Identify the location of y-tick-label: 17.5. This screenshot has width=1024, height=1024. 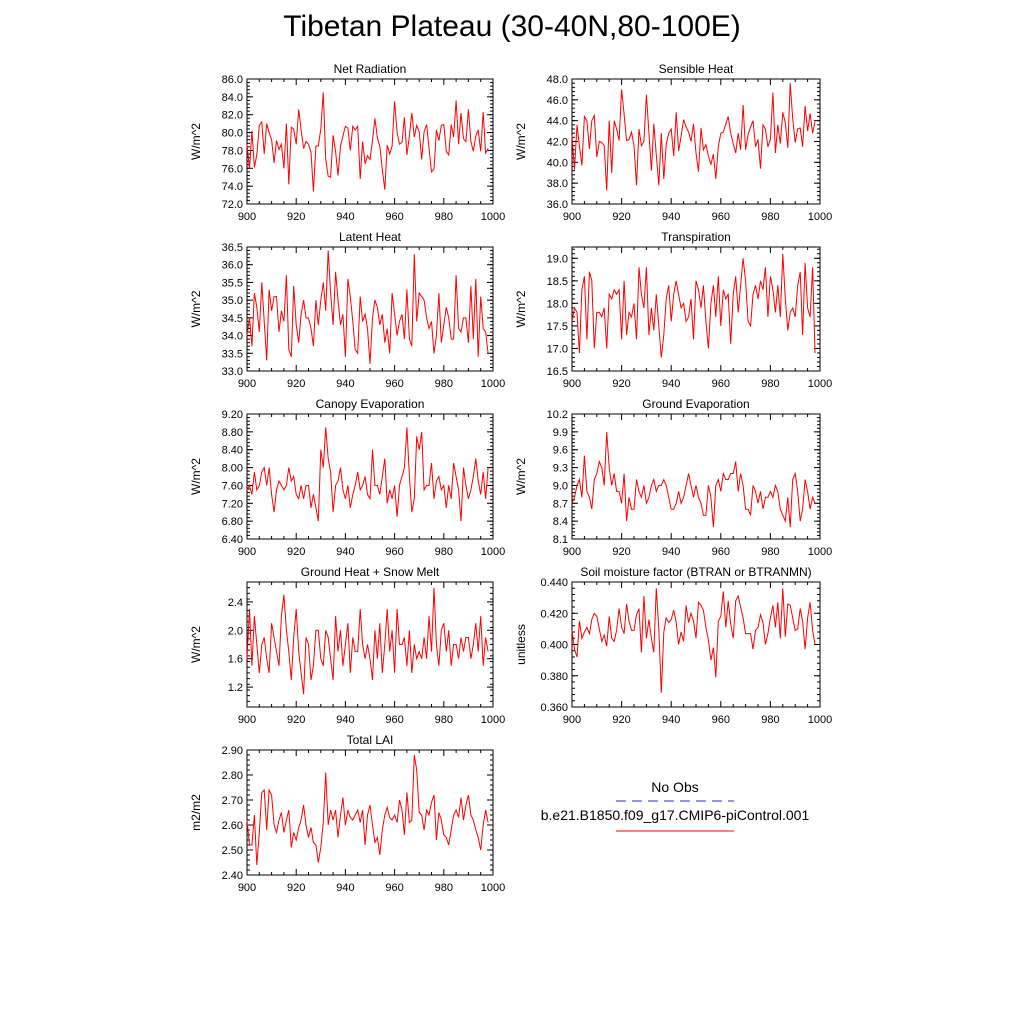
(557, 327).